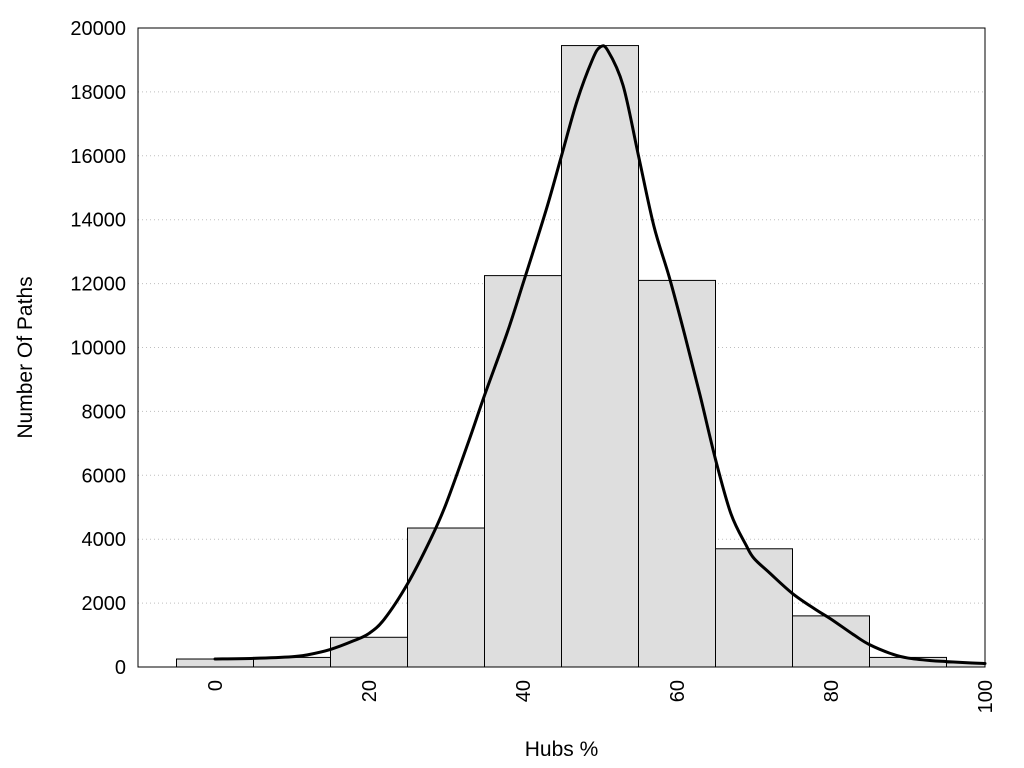 Image resolution: width=1024 pixels, height=768 pixels. I want to click on x-tick-label: 20, so click(370, 691).